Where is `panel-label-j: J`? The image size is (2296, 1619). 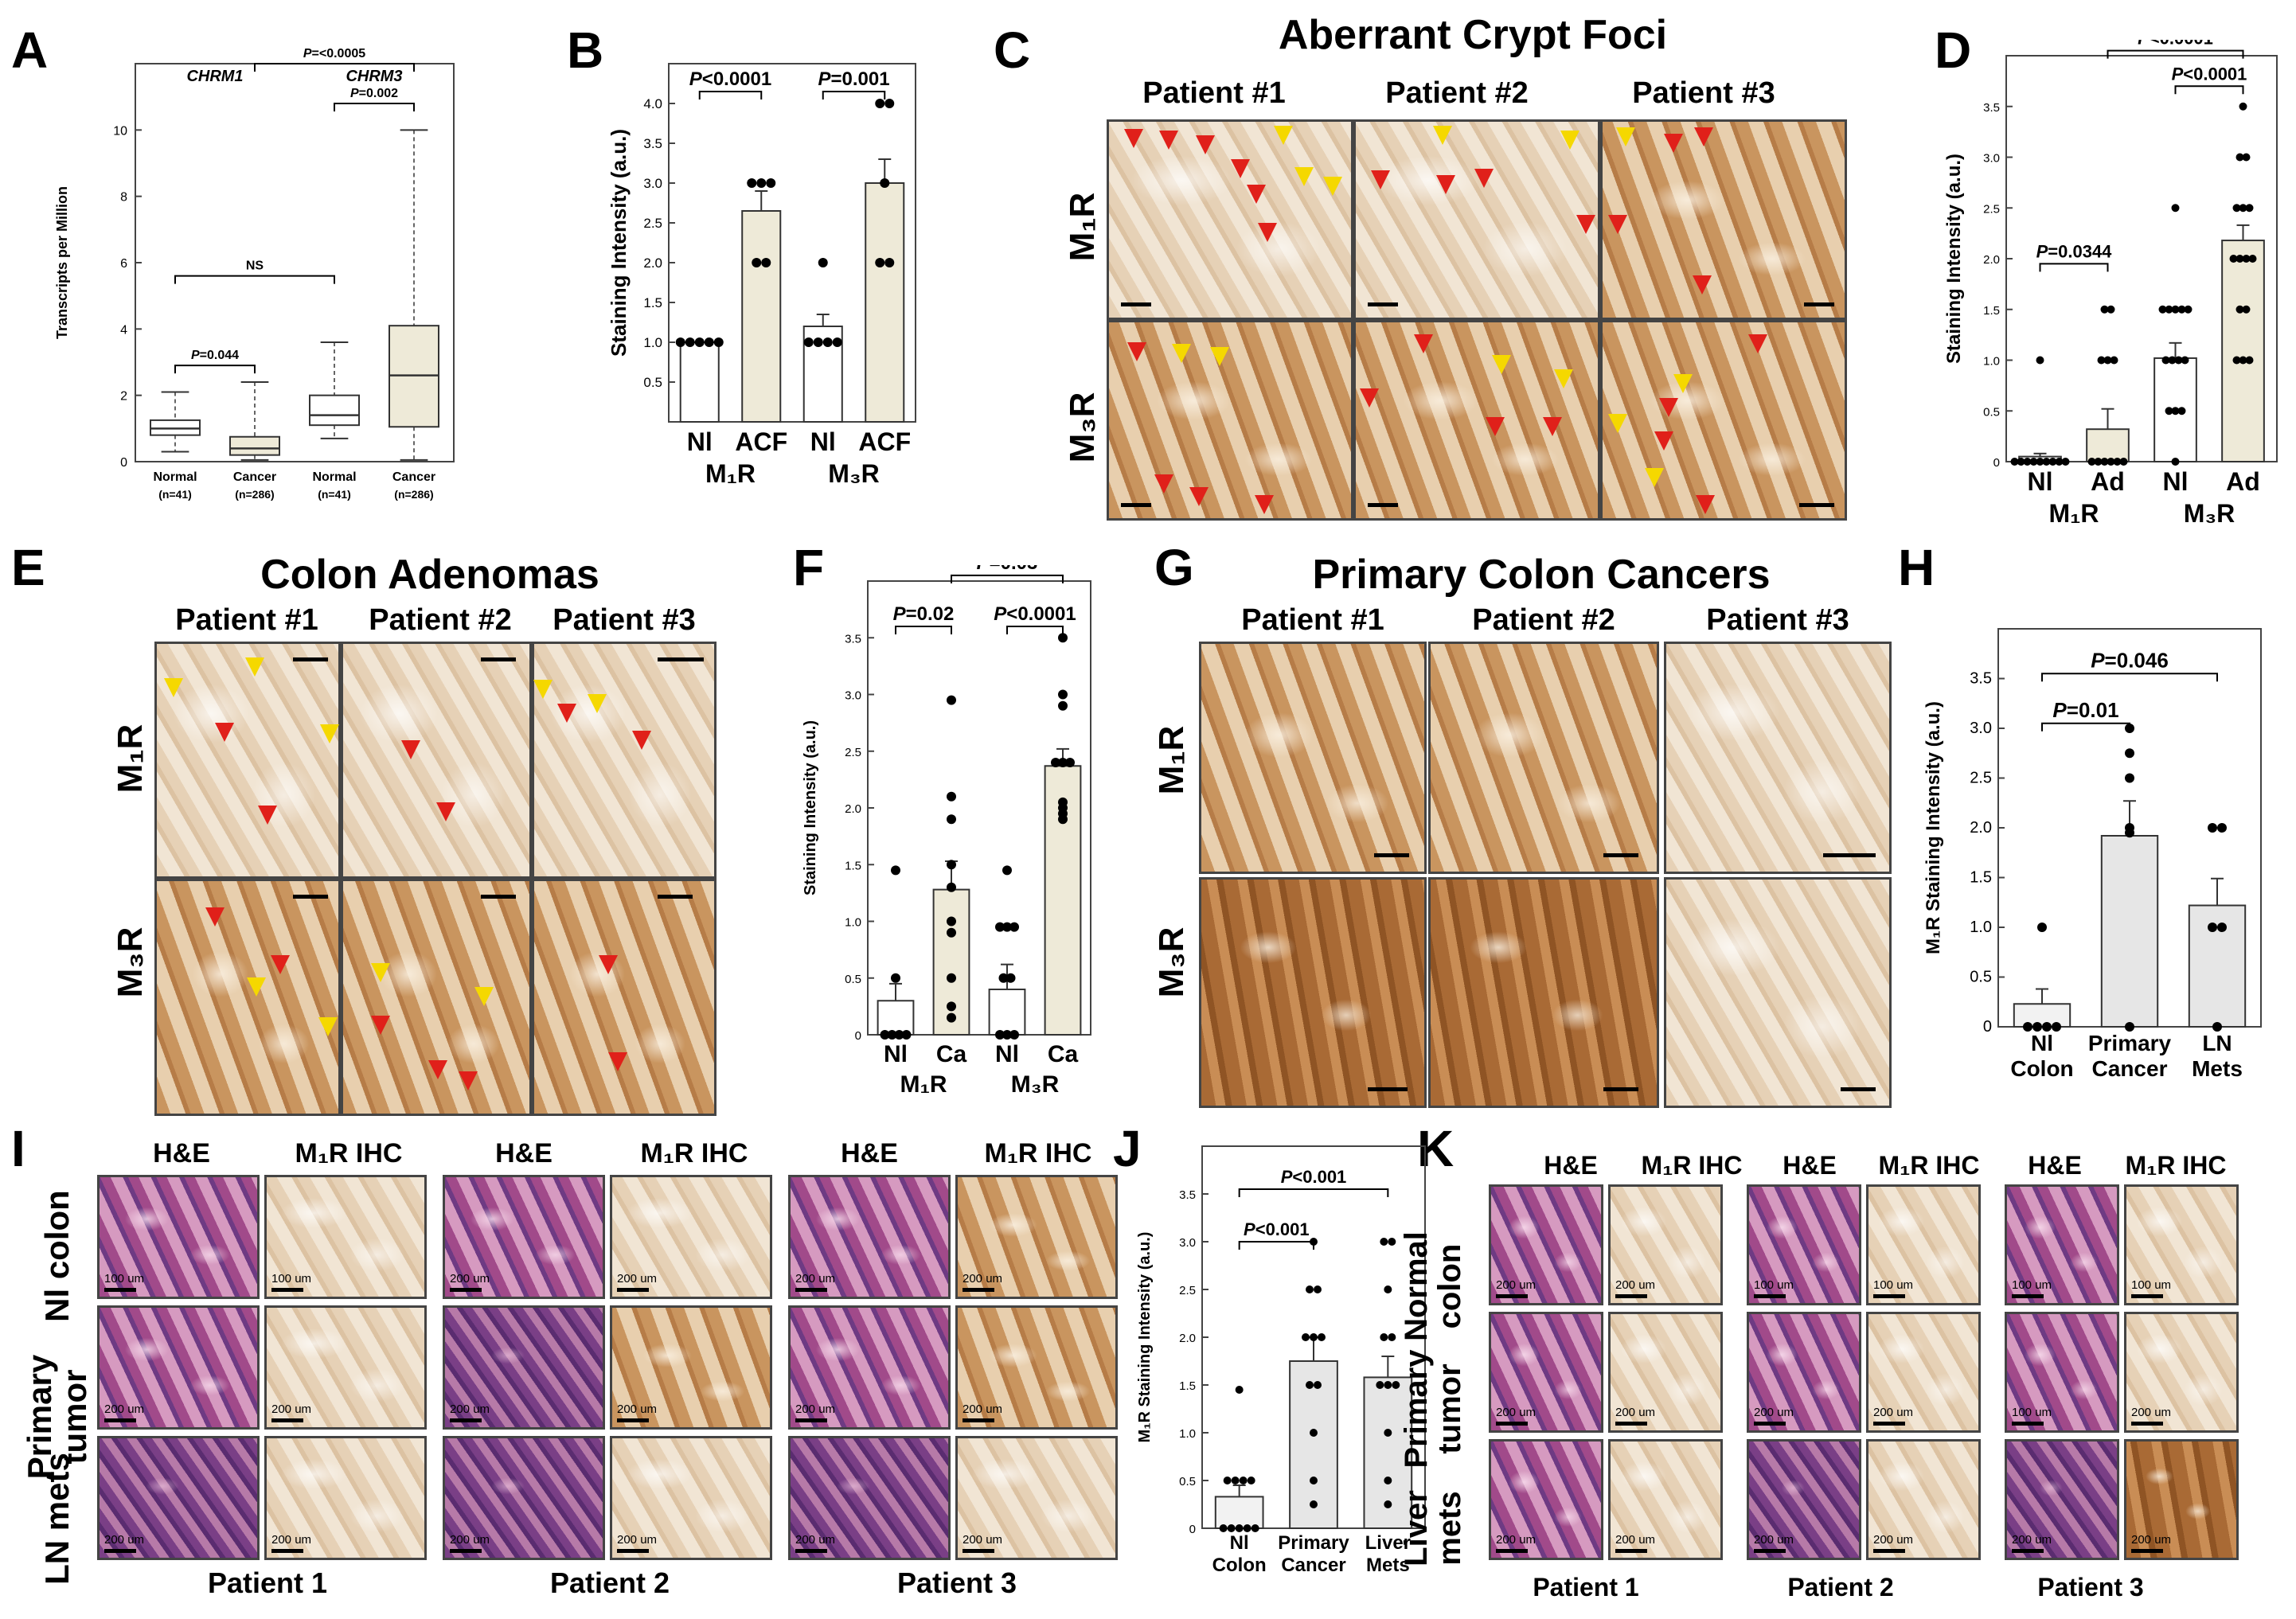
panel-label-j: J is located at coordinates (1127, 1148).